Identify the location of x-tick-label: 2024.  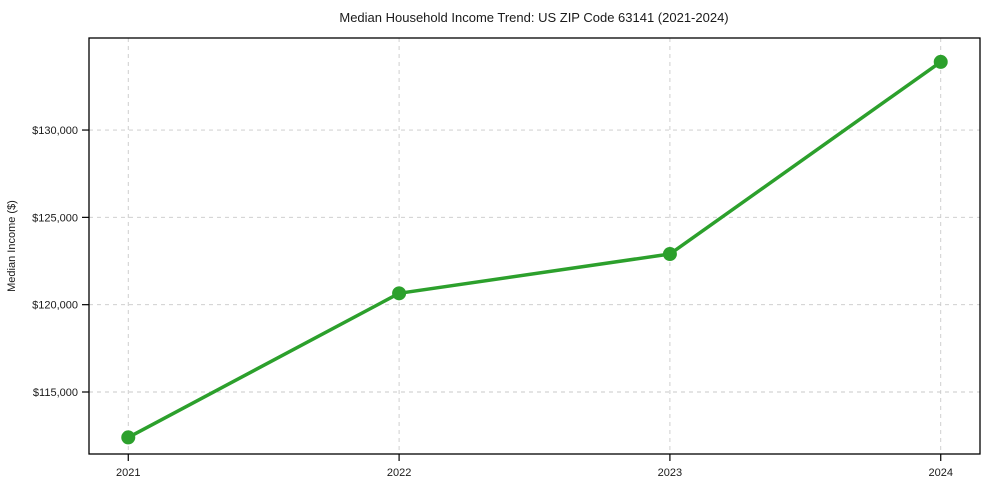
(940, 473).